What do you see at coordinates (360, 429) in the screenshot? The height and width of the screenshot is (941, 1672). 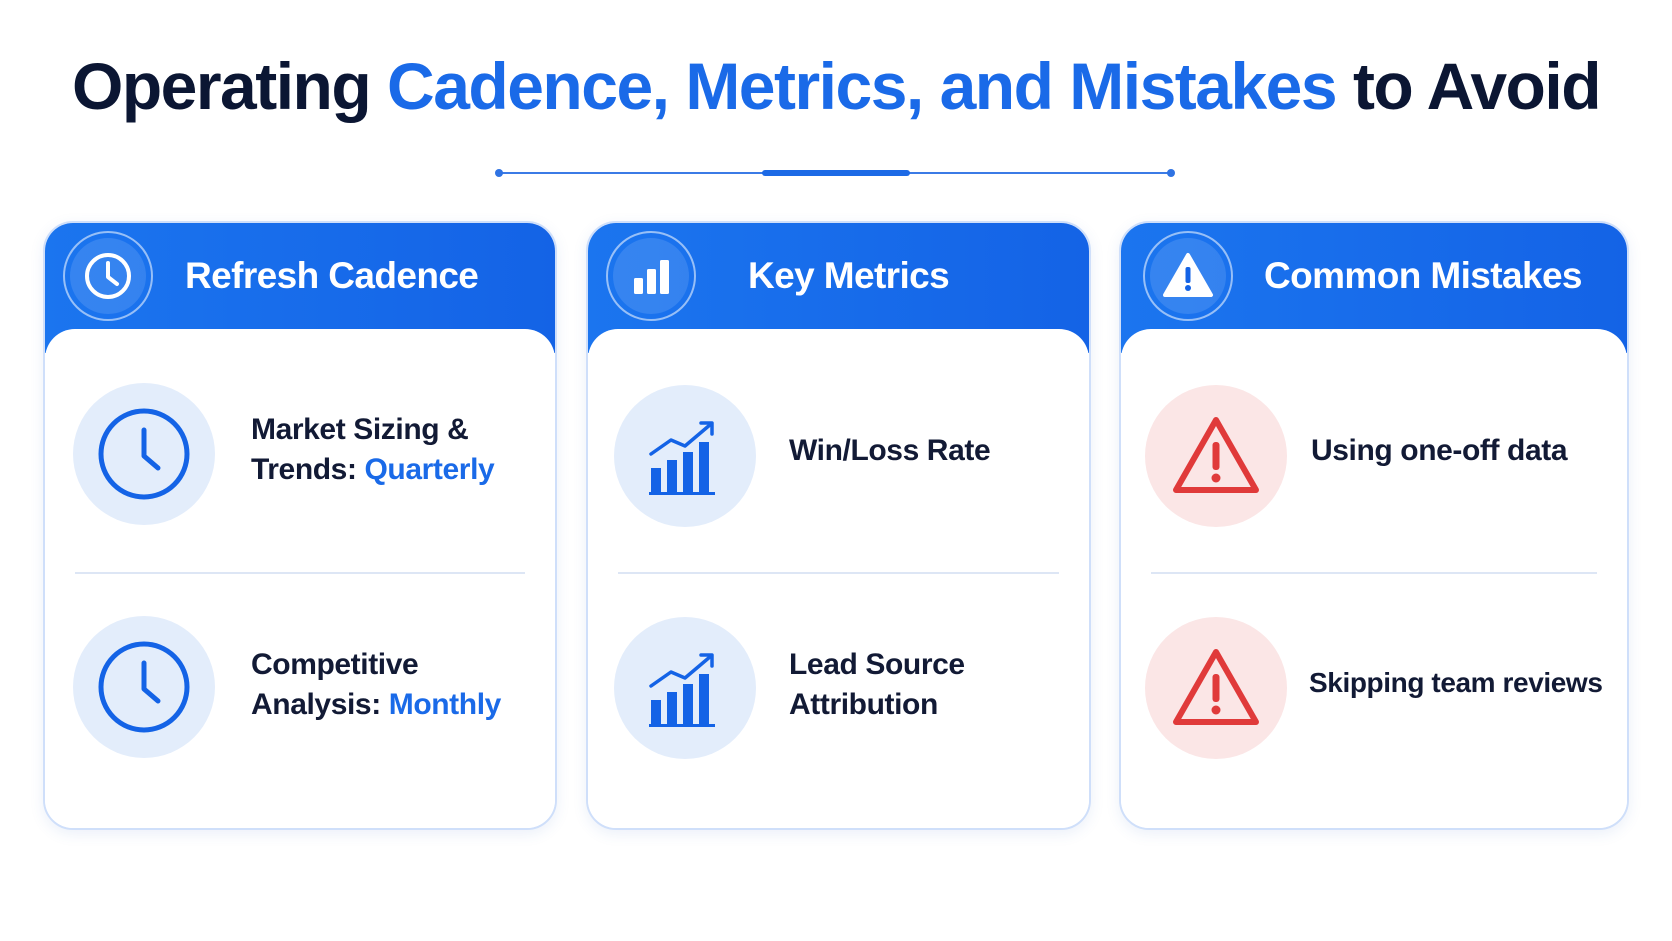 I see `item-line-1: Market Sizing &` at bounding box center [360, 429].